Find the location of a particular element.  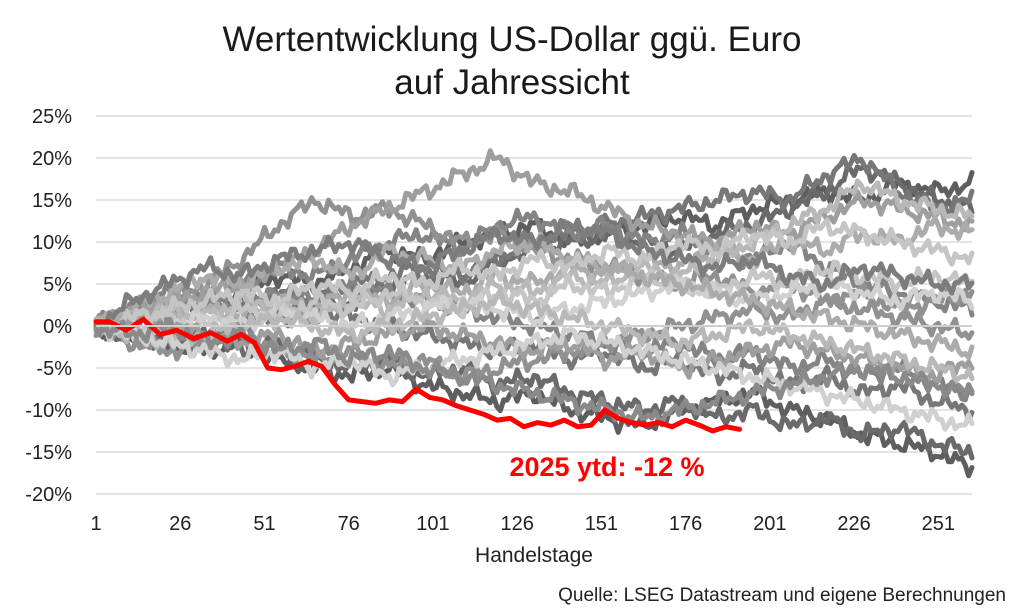

y-tick-label: 20% is located at coordinates (52, 159).